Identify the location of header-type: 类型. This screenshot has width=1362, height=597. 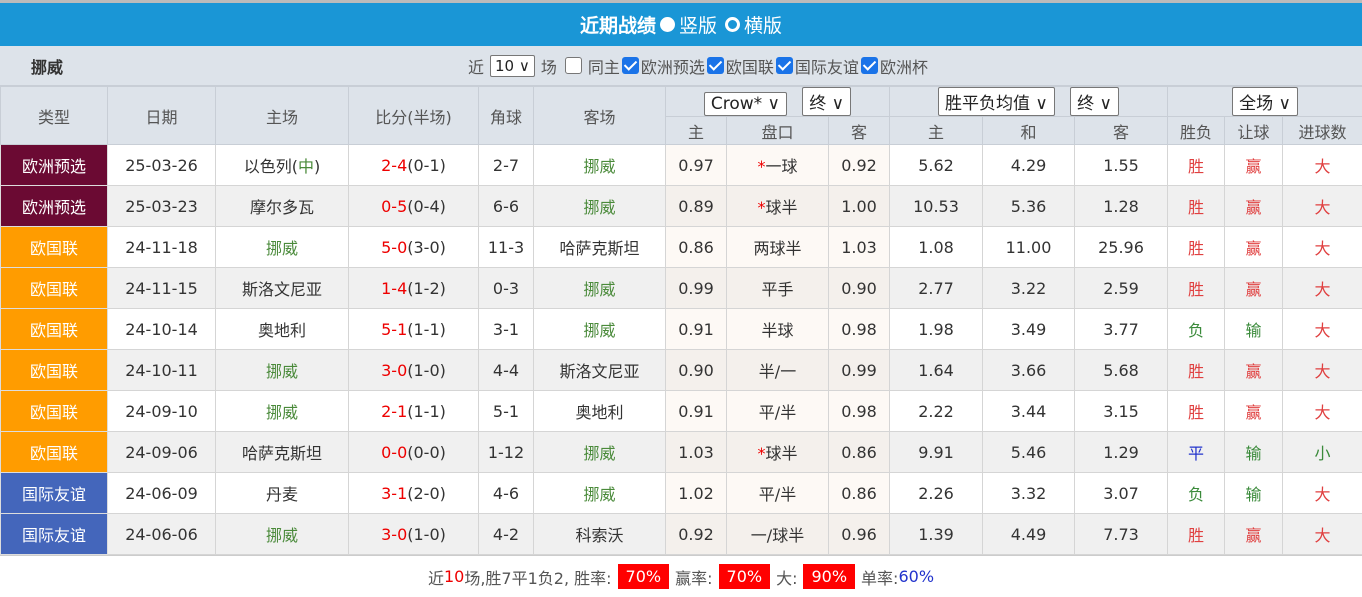
(54, 116).